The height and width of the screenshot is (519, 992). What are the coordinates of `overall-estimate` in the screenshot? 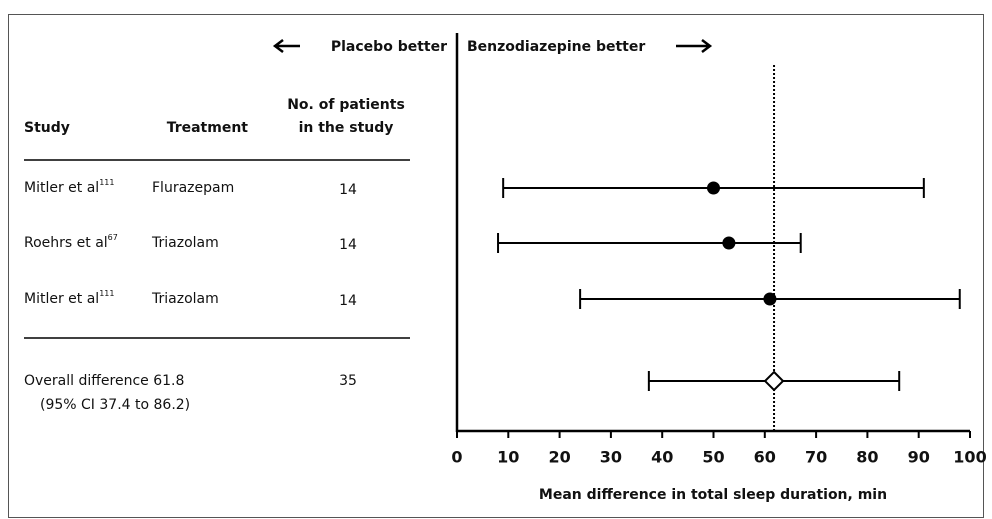 It's located at (774, 381).